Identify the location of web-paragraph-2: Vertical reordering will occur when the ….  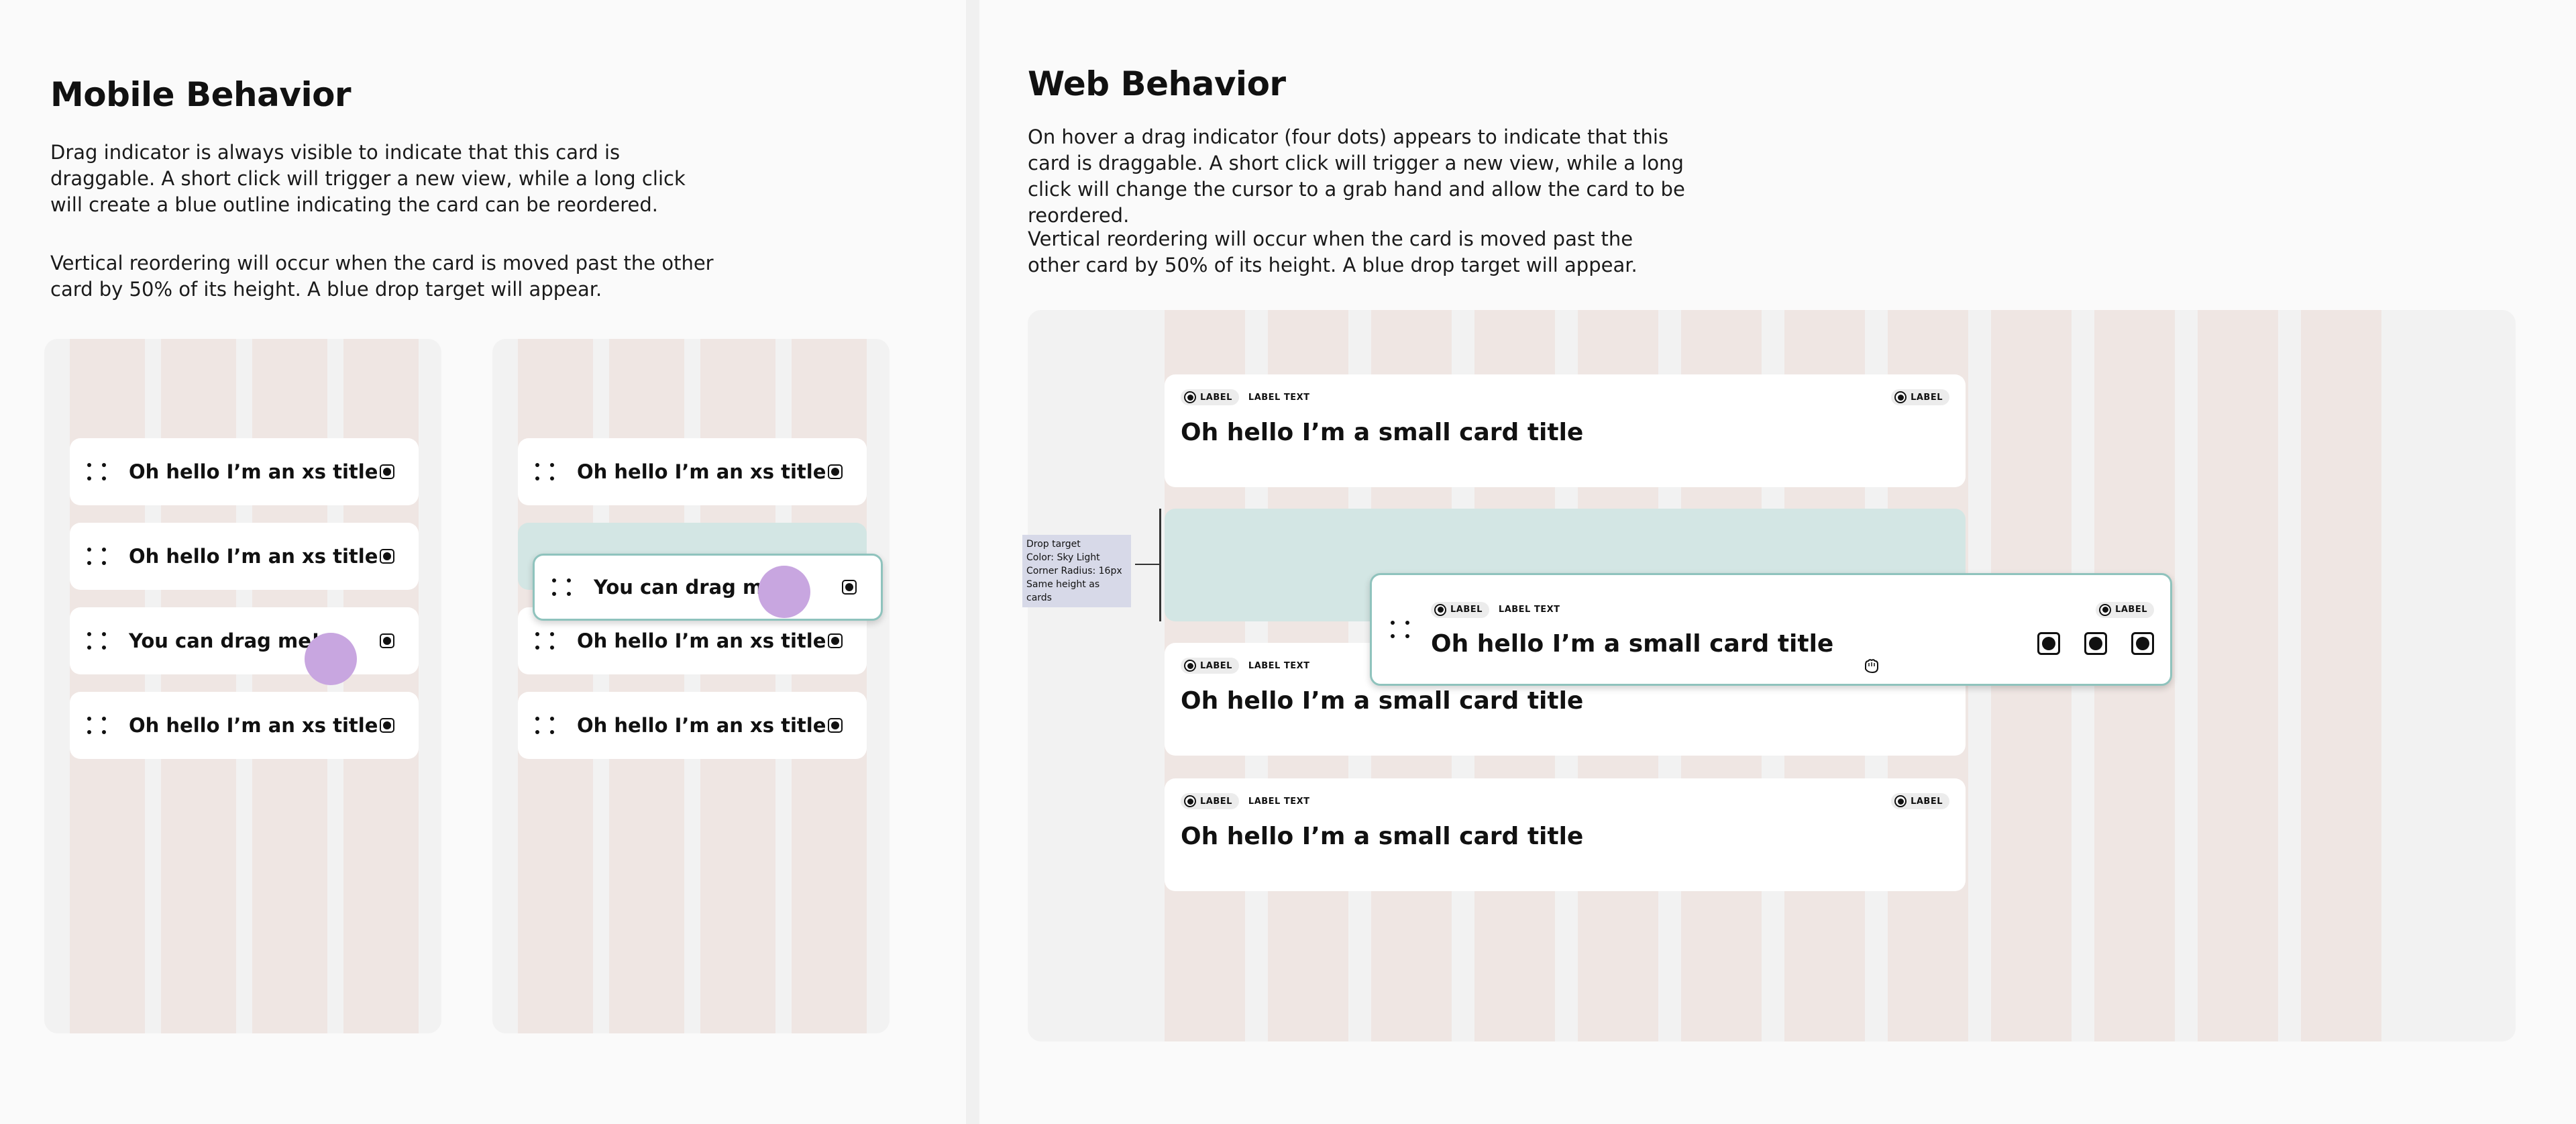
(1333, 251).